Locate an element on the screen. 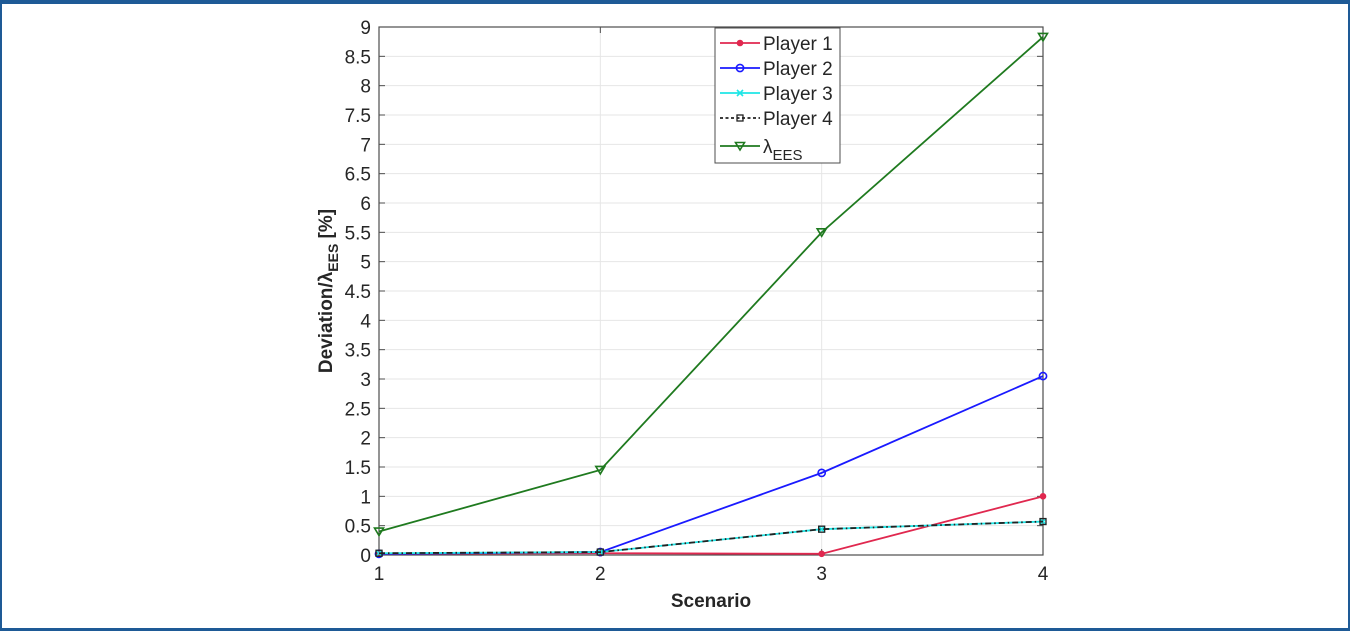  legend-entry: Player 4 is located at coordinates (776, 119).